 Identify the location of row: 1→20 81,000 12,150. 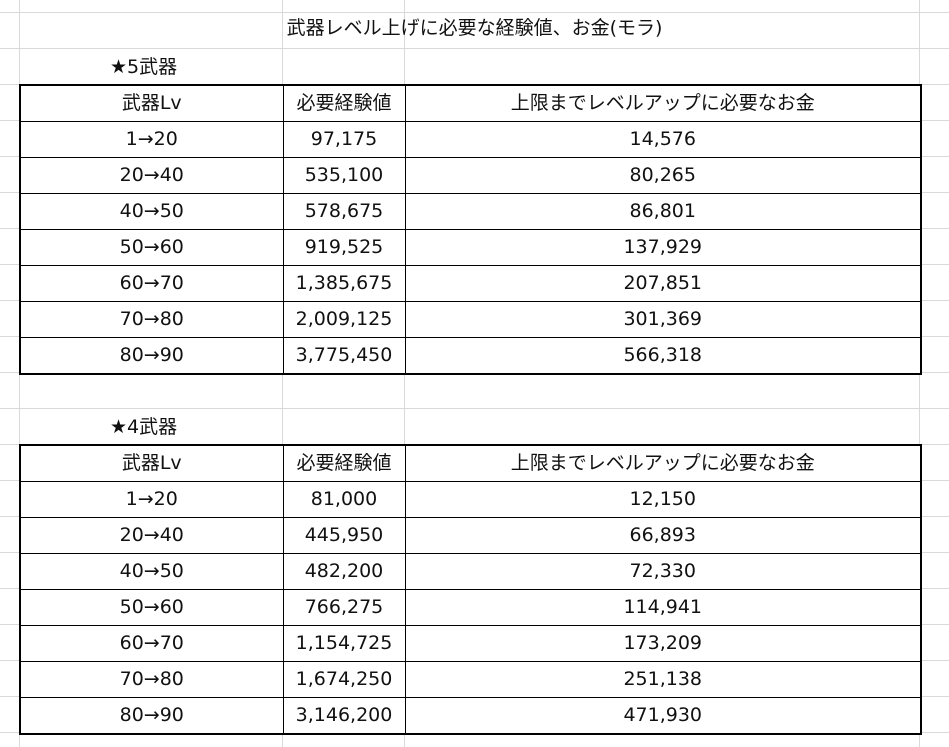
(470, 499).